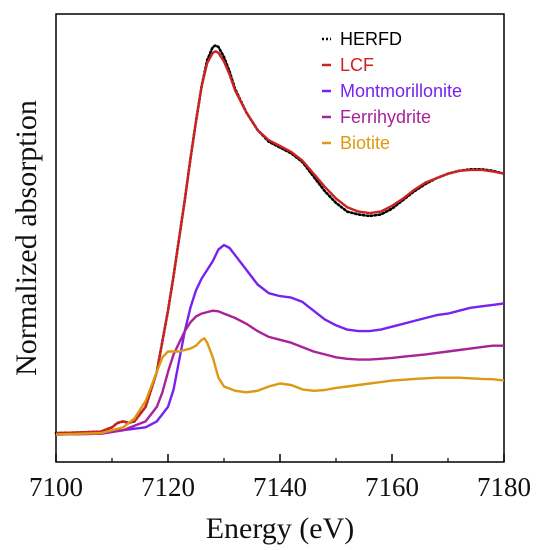  I want to click on x-axis-ticks: 7100 7120 7140 7160 7180, so click(280, 478).